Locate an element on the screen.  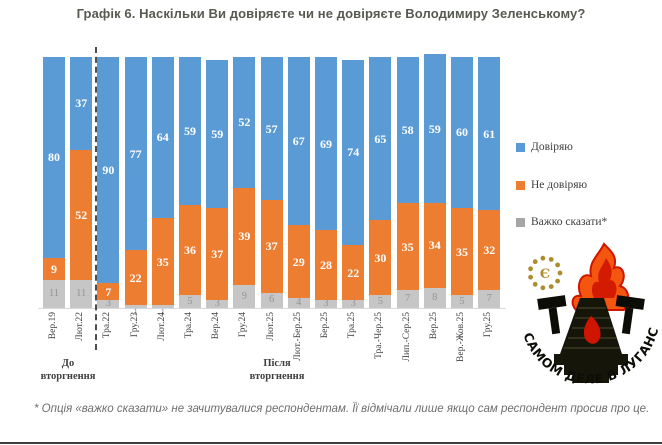
bar-value-label: 6 is located at coordinates (271, 300).